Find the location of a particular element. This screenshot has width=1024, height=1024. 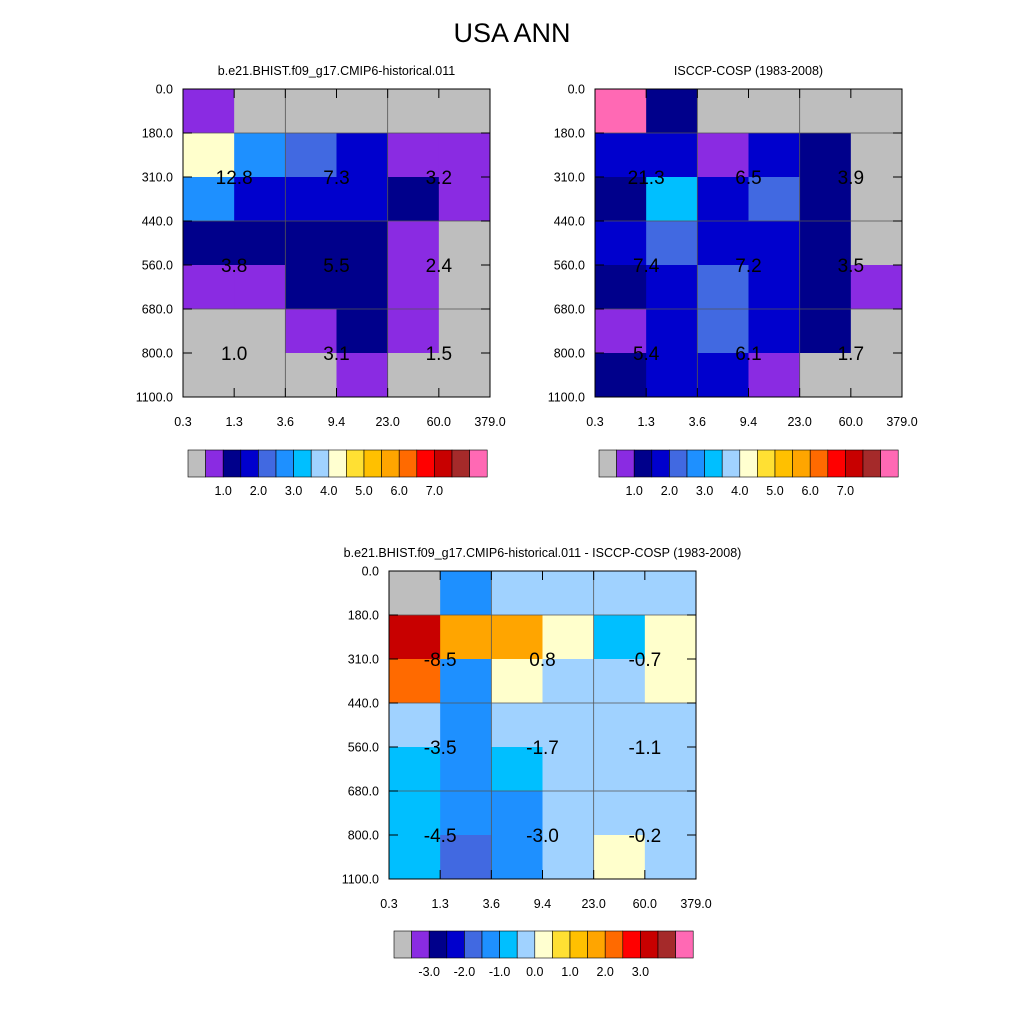

y-tick-label: 0.0 is located at coordinates (370, 572).